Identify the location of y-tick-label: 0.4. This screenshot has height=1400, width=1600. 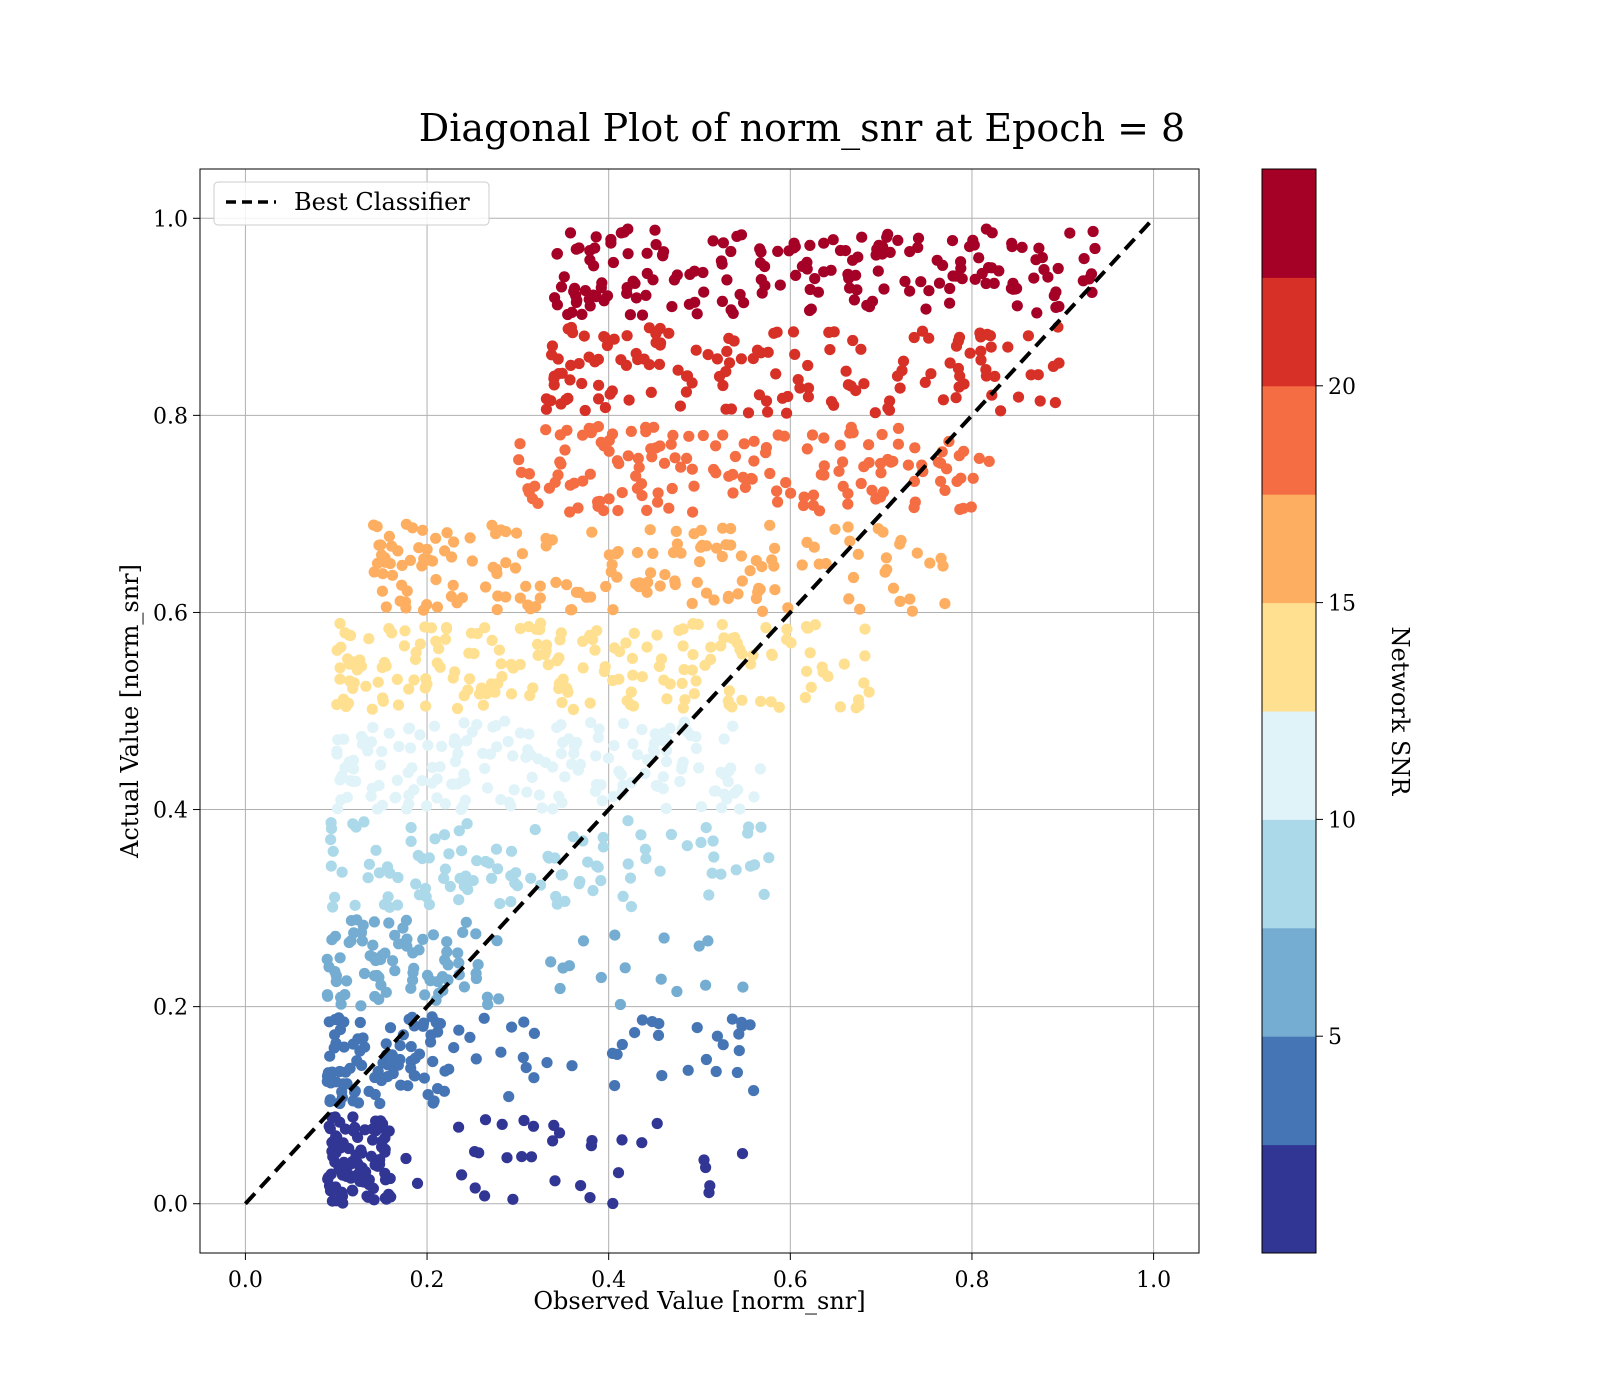
(170, 811).